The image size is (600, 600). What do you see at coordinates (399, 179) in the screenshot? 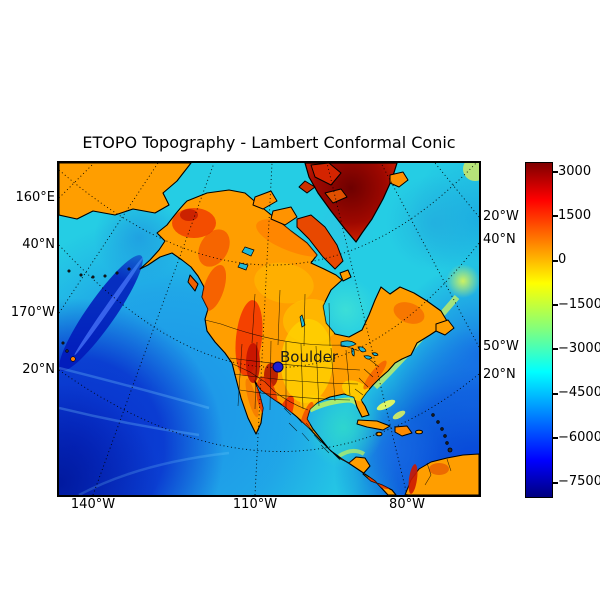
I see `iceland` at bounding box center [399, 179].